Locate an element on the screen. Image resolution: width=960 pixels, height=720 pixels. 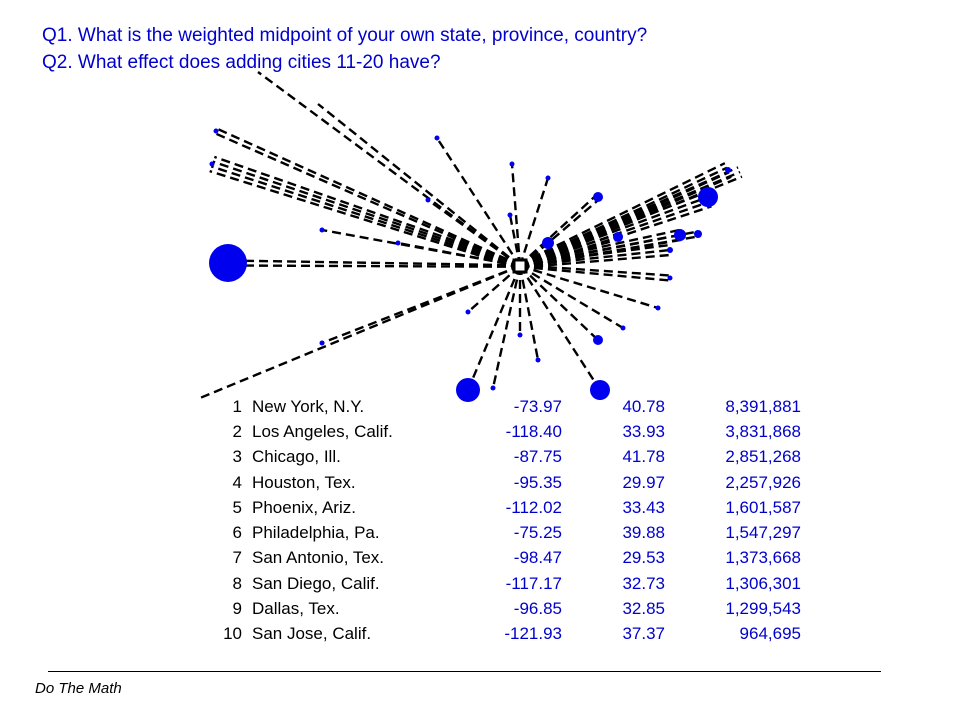
city-city-cell: Chicago, Ill. is located at coordinates (296, 457).